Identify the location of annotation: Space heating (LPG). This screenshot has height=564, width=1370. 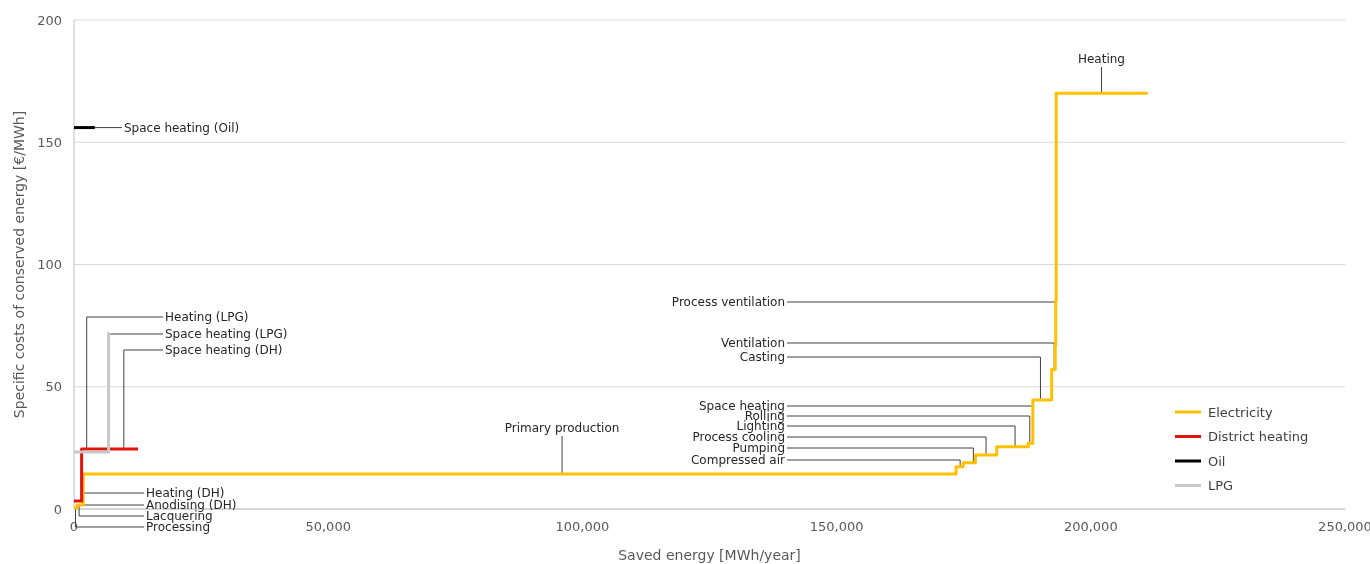
(226, 334).